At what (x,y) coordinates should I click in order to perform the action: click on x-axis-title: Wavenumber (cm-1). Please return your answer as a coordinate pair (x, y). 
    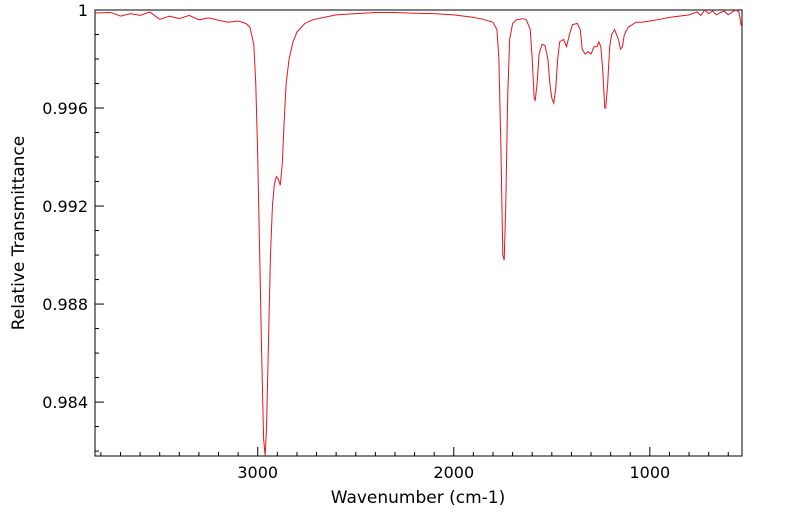
    Looking at the image, I should click on (418, 498).